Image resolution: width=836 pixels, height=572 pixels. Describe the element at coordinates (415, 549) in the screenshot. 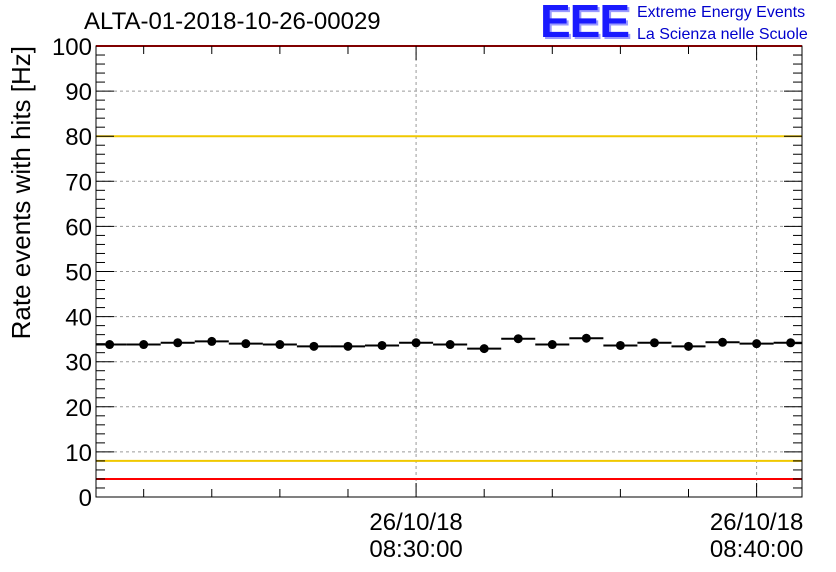

I see `x-tick-time-label: 08:30:00` at that location.